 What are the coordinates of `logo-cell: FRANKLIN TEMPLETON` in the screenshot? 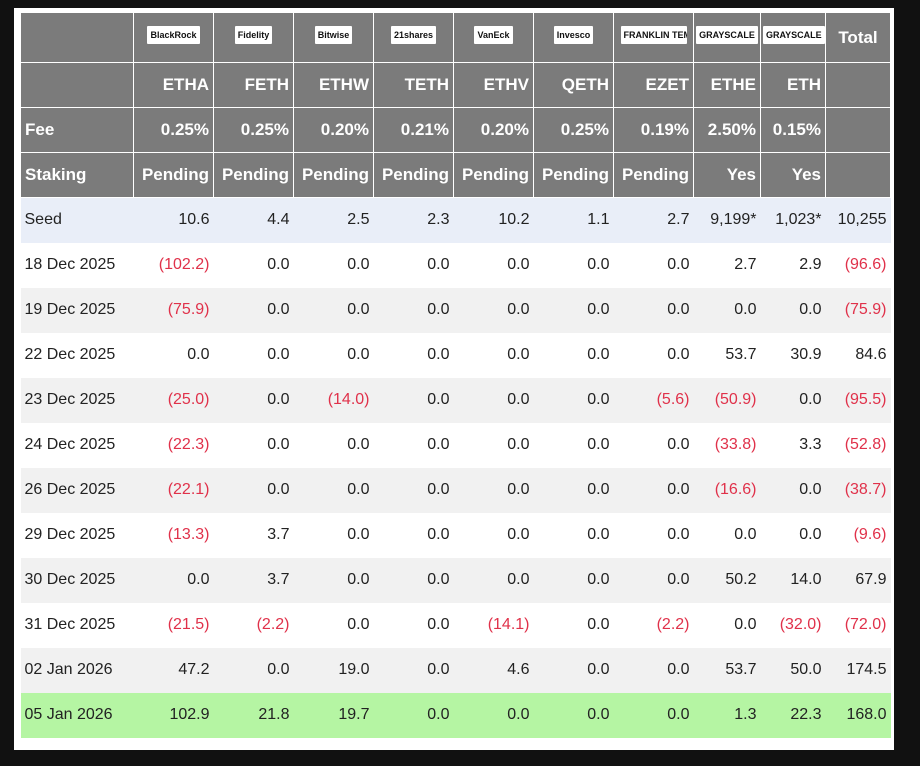 It's located at (653, 37).